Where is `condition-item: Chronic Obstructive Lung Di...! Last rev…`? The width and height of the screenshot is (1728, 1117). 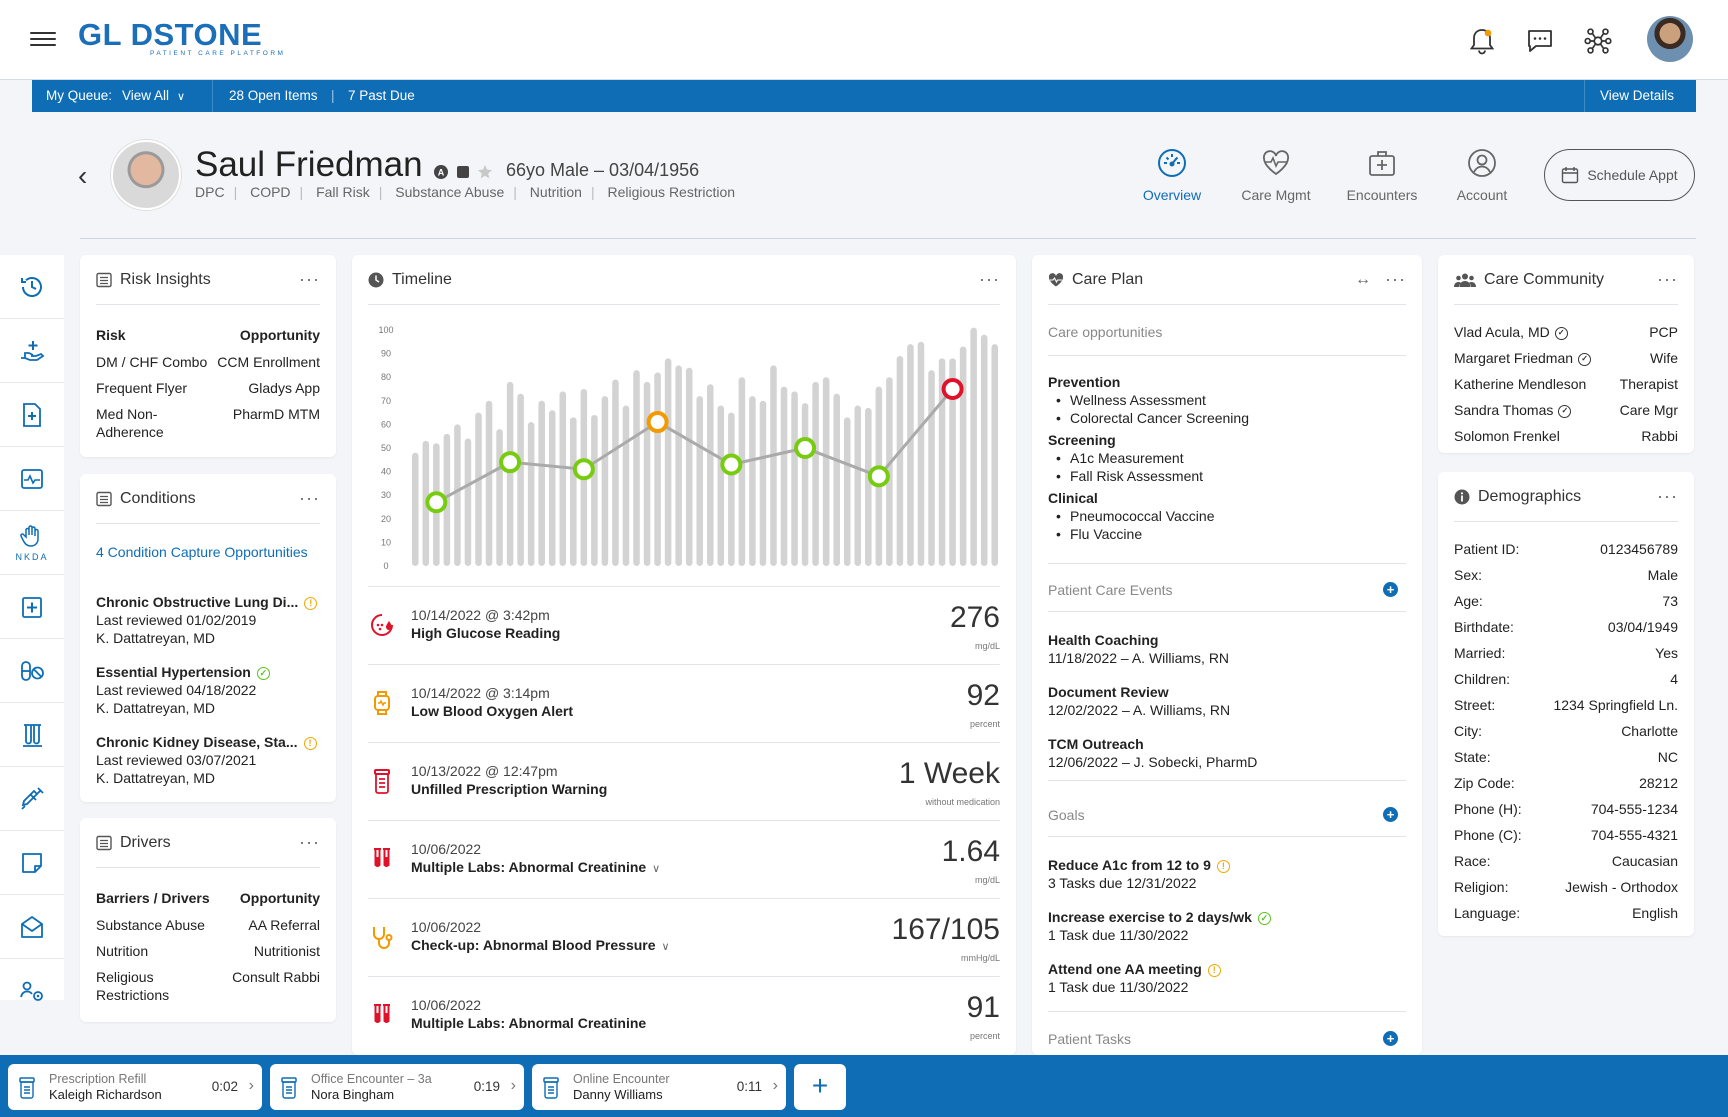
condition-item: Chronic Obstructive Lung Di...! Last rev… is located at coordinates (208, 620).